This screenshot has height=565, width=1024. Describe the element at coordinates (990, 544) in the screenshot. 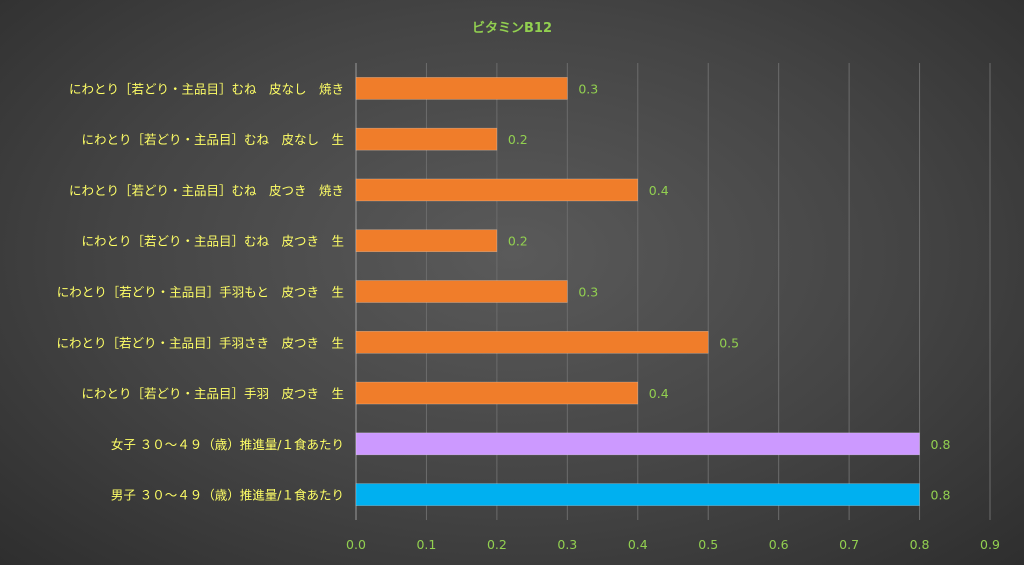

I see `x-tick-label: 0.9` at that location.